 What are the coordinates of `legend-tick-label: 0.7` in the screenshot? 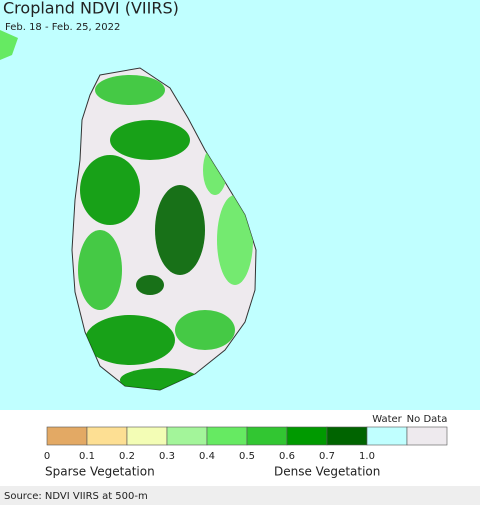 It's located at (327, 456).